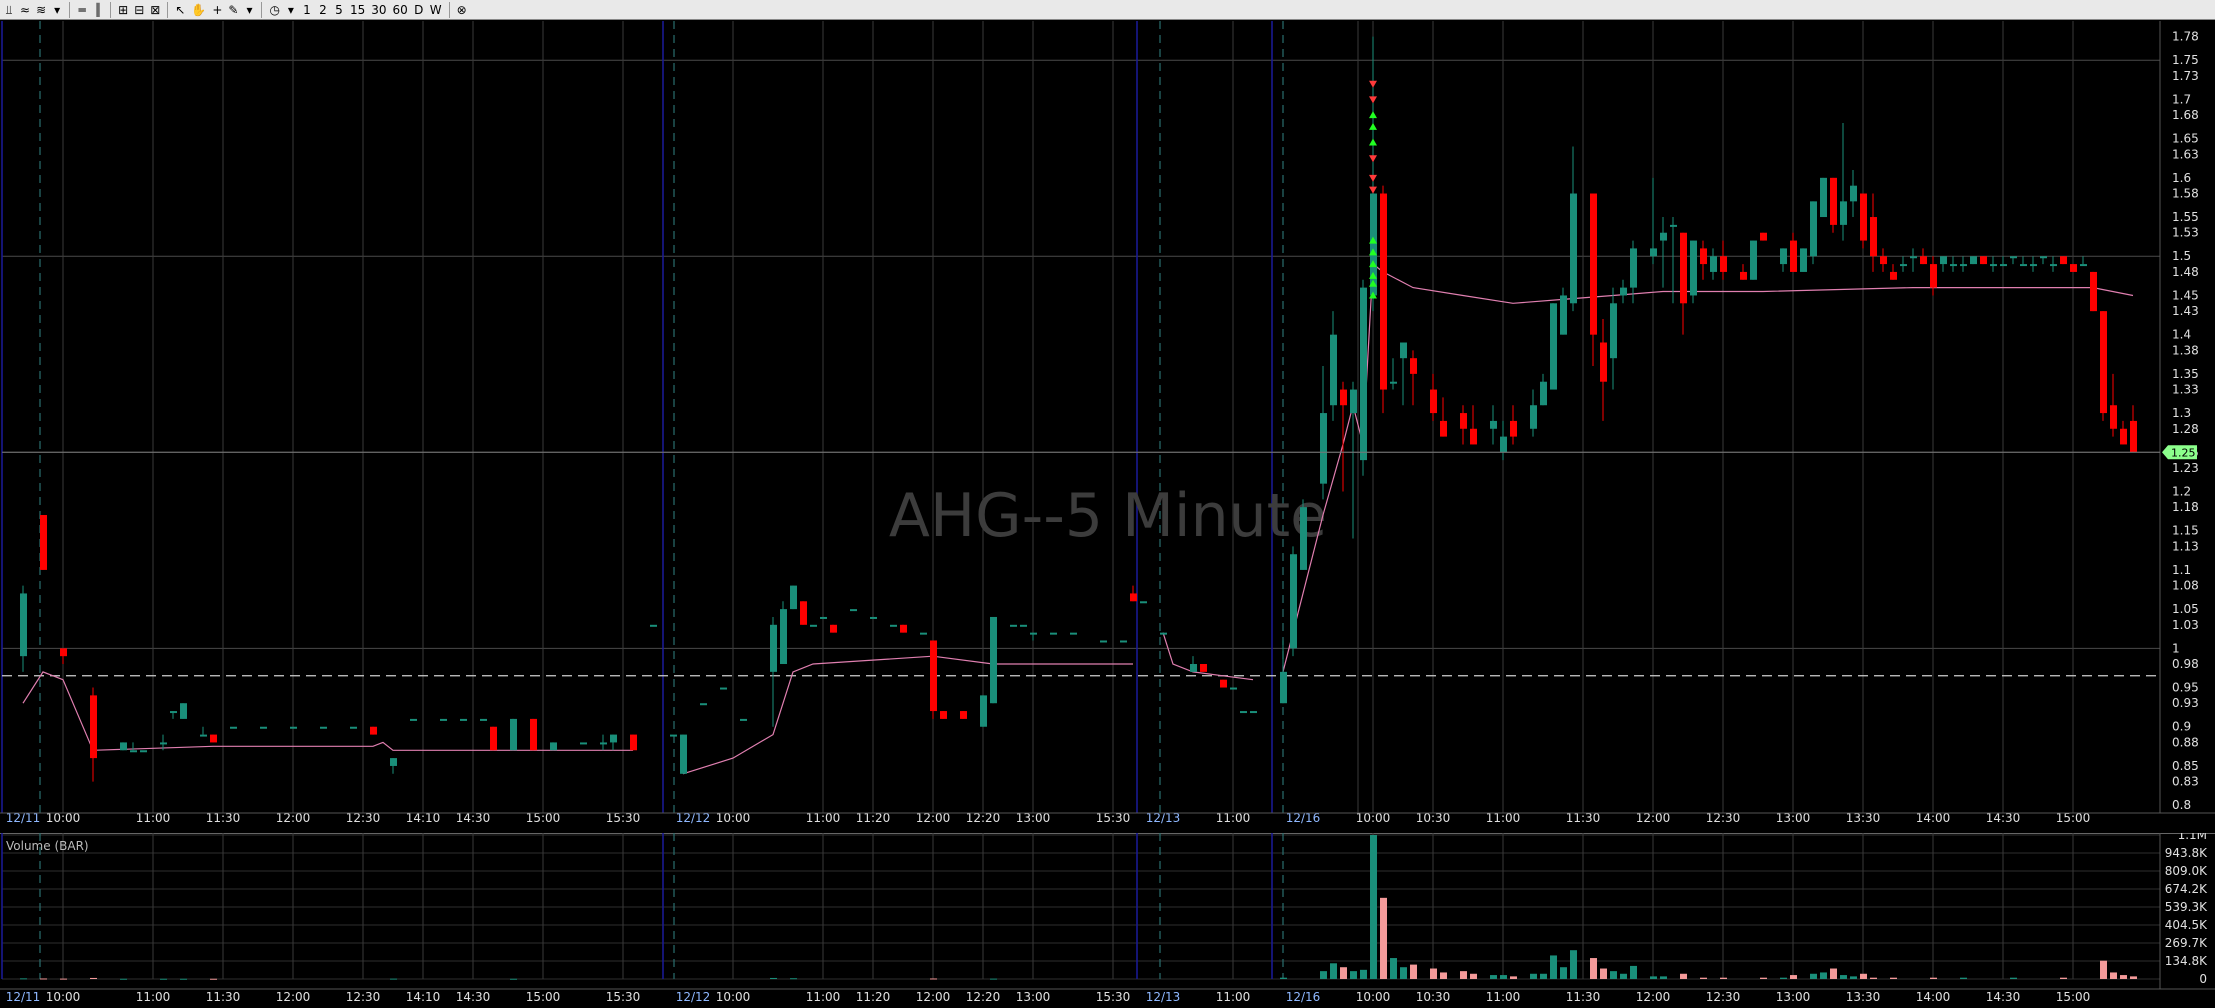 This screenshot has height=1008, width=2215. I want to click on interval-day-button: D, so click(419, 9).